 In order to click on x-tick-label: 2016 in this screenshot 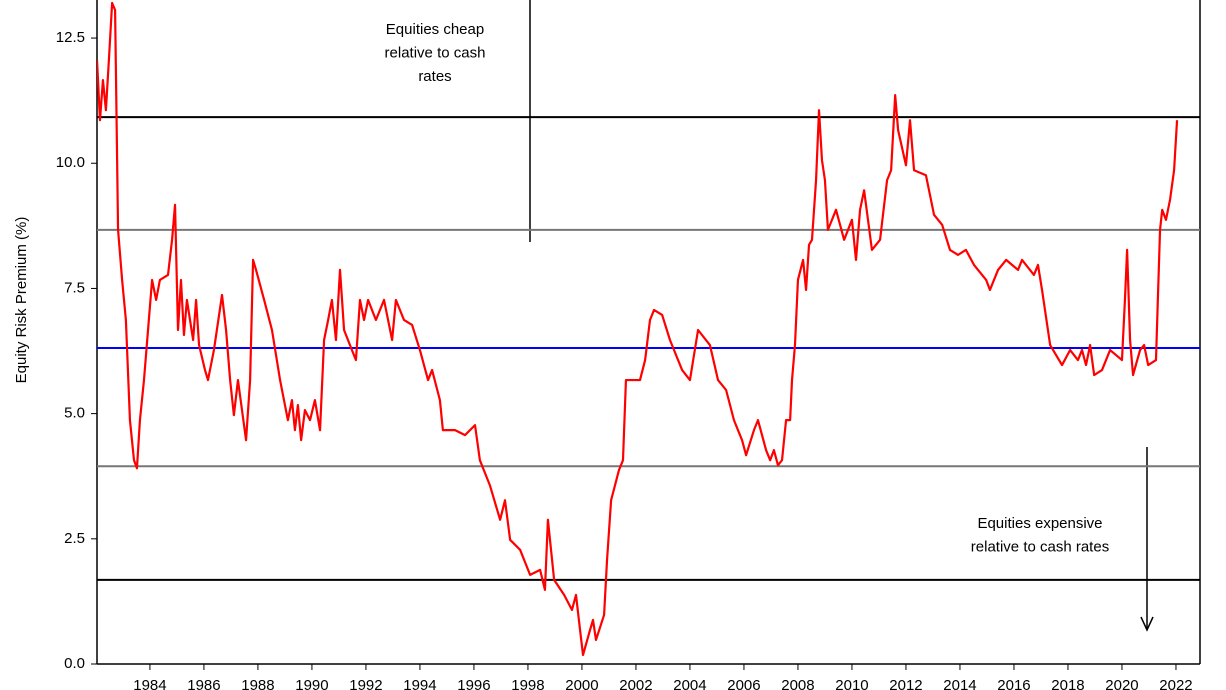, I will do `click(1013, 683)`.